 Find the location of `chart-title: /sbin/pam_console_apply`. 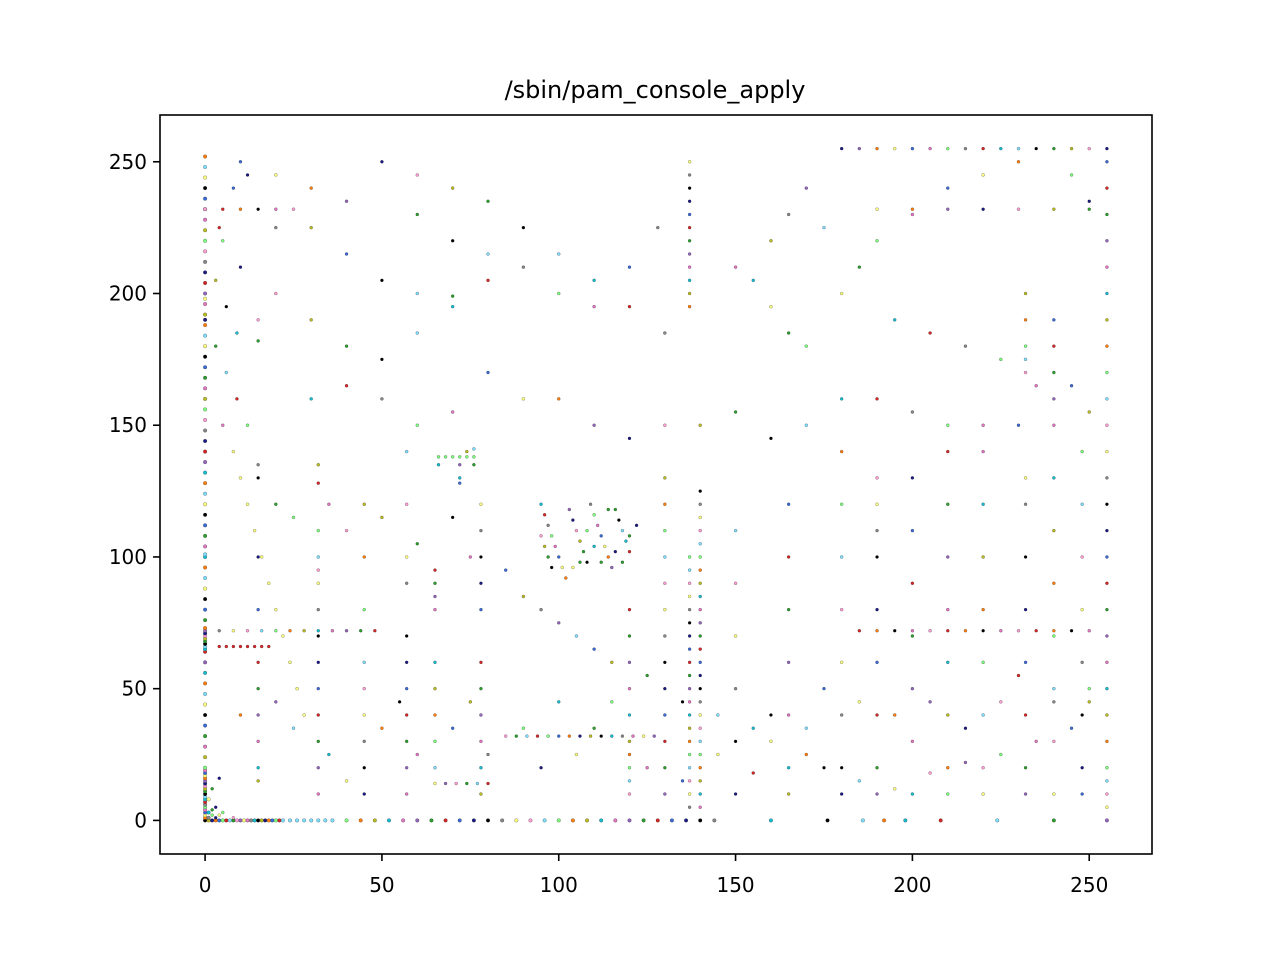

chart-title: /sbin/pam_console_apply is located at coordinates (655, 90).